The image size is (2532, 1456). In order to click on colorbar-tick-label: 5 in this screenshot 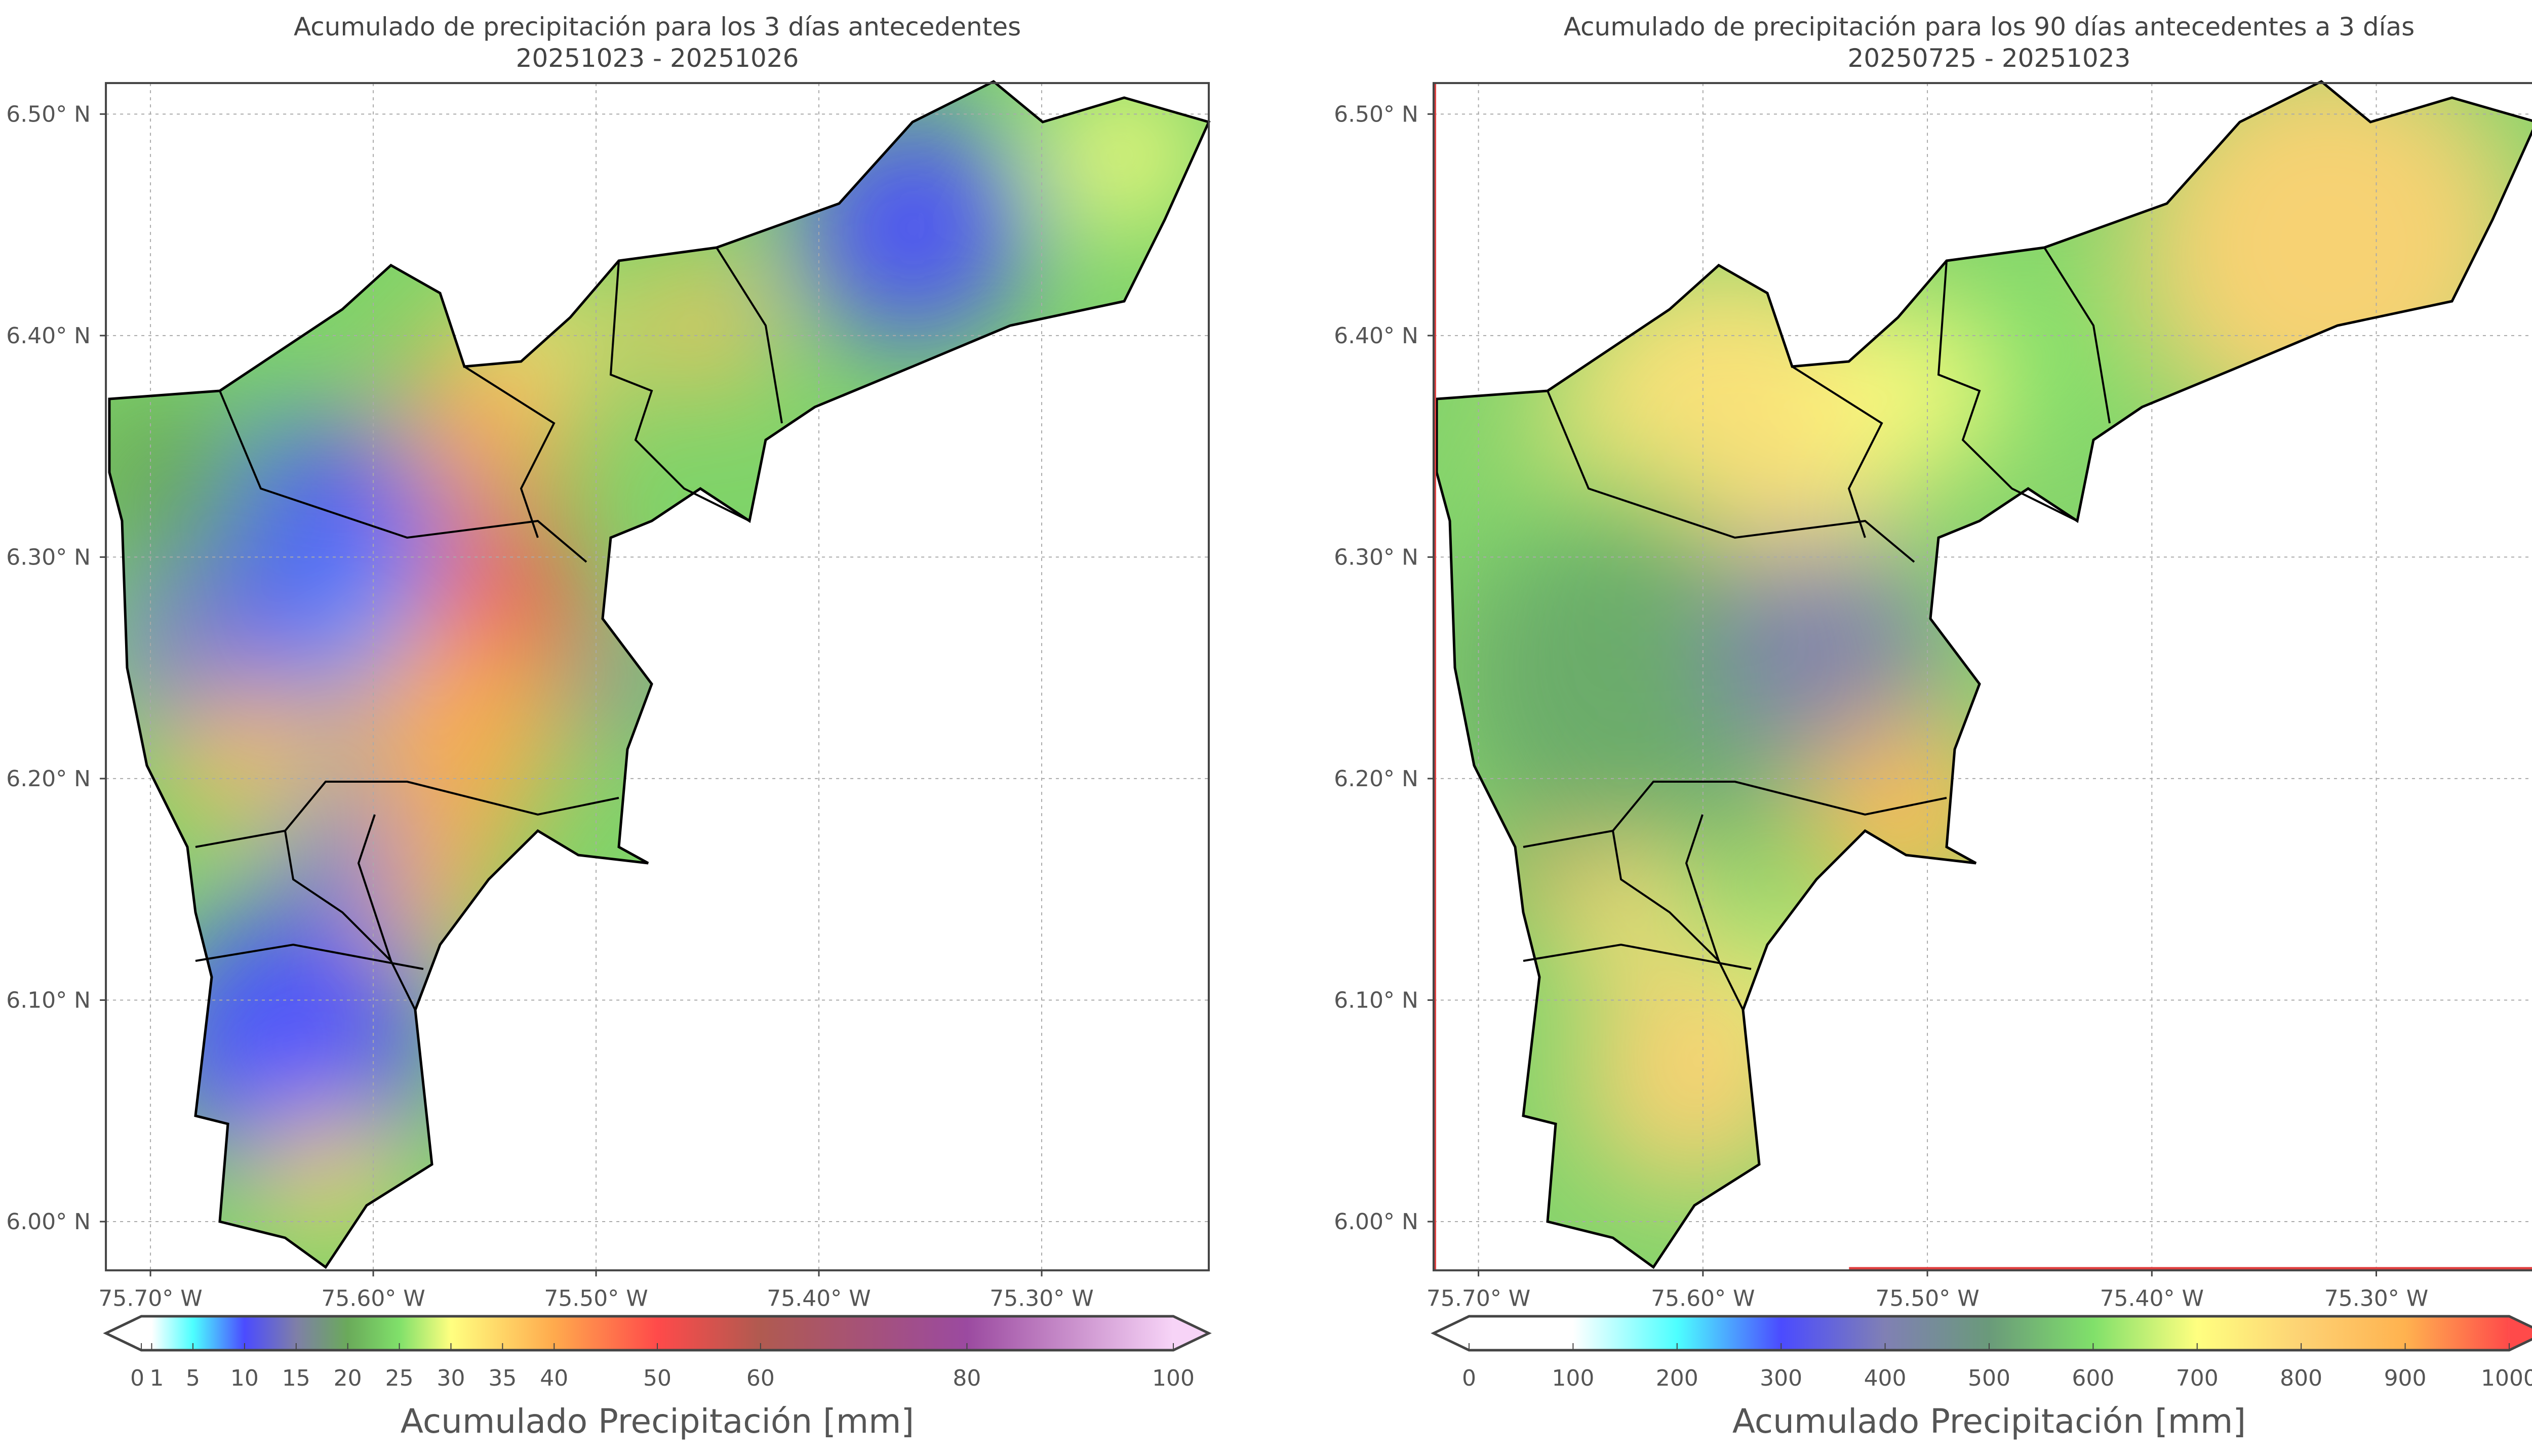, I will do `click(193, 1378)`.